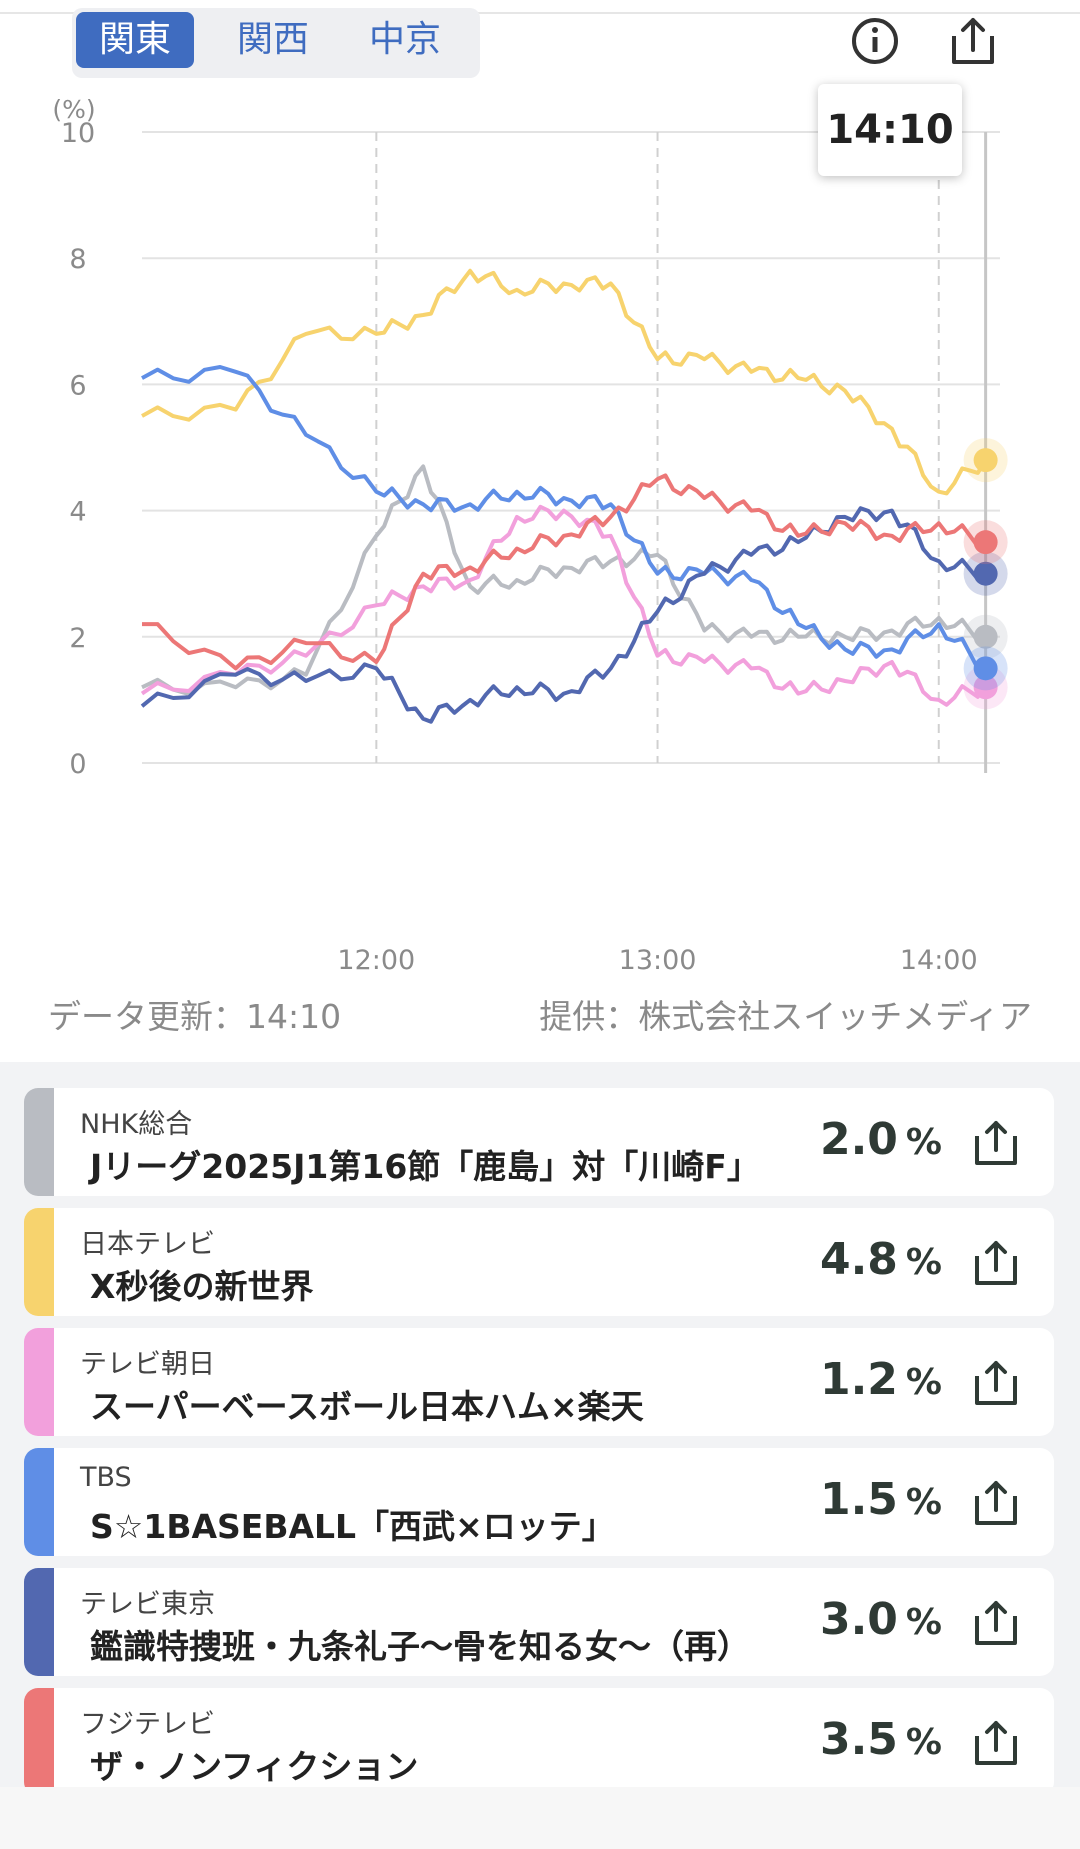  What do you see at coordinates (77, 638) in the screenshot?
I see `y-tick-label: 2` at bounding box center [77, 638].